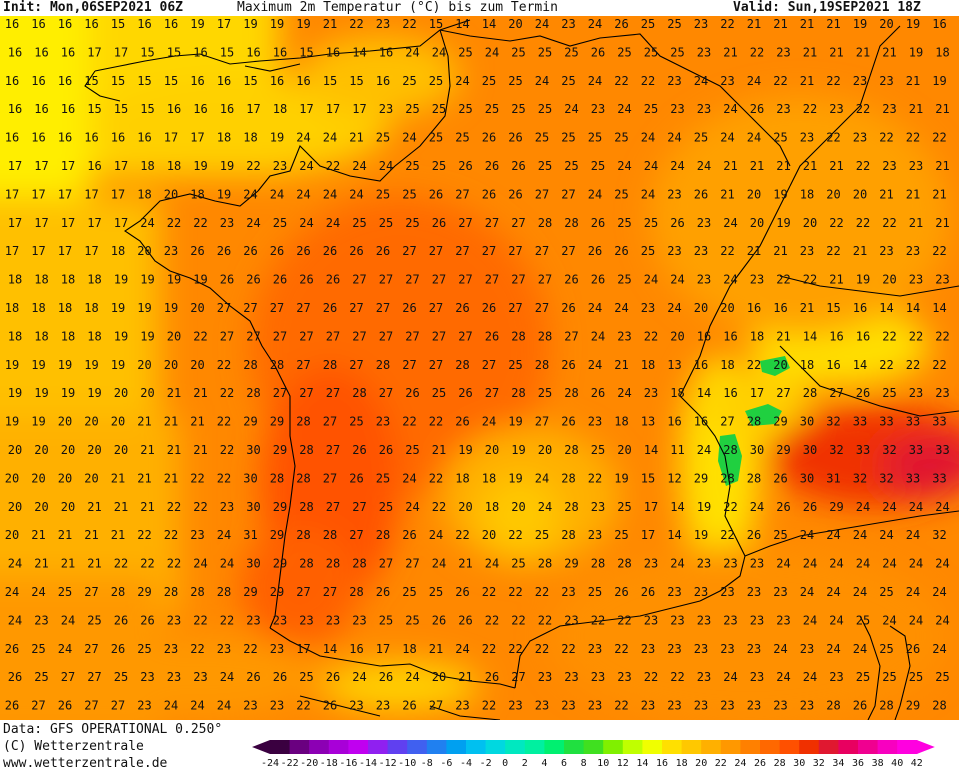  Describe the element at coordinates (662, 763) in the screenshot. I see `legend-tick-label: 16` at that location.